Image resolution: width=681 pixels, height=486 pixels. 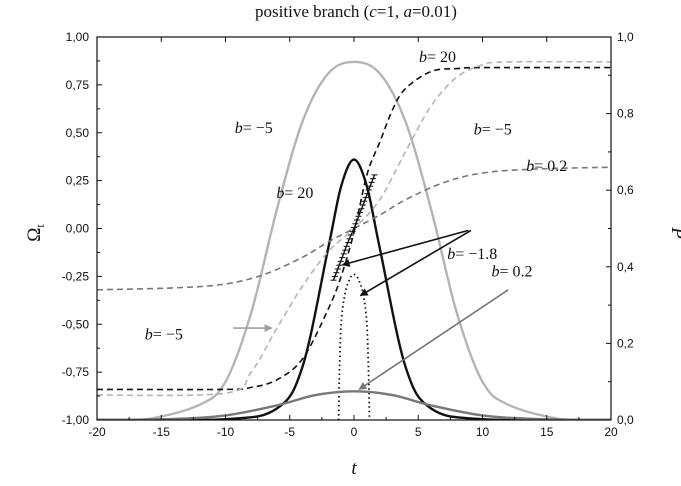 I want to click on y-tick-label: 0,00, so click(x=78, y=229).